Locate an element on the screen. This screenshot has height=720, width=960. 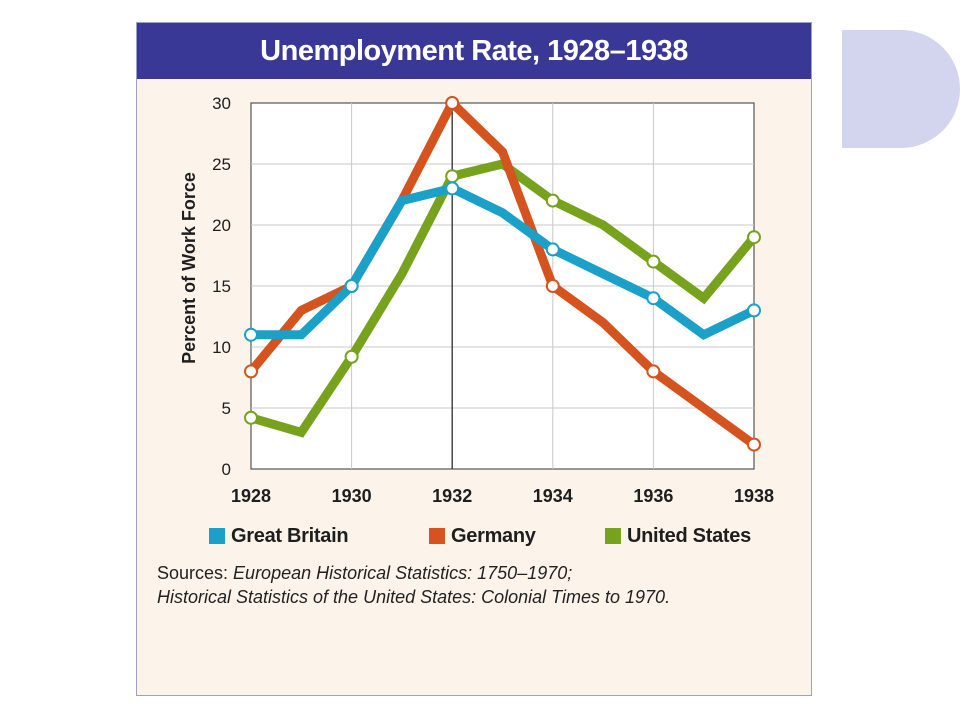
legend-label-germany: Germany is located at coordinates (493, 535).